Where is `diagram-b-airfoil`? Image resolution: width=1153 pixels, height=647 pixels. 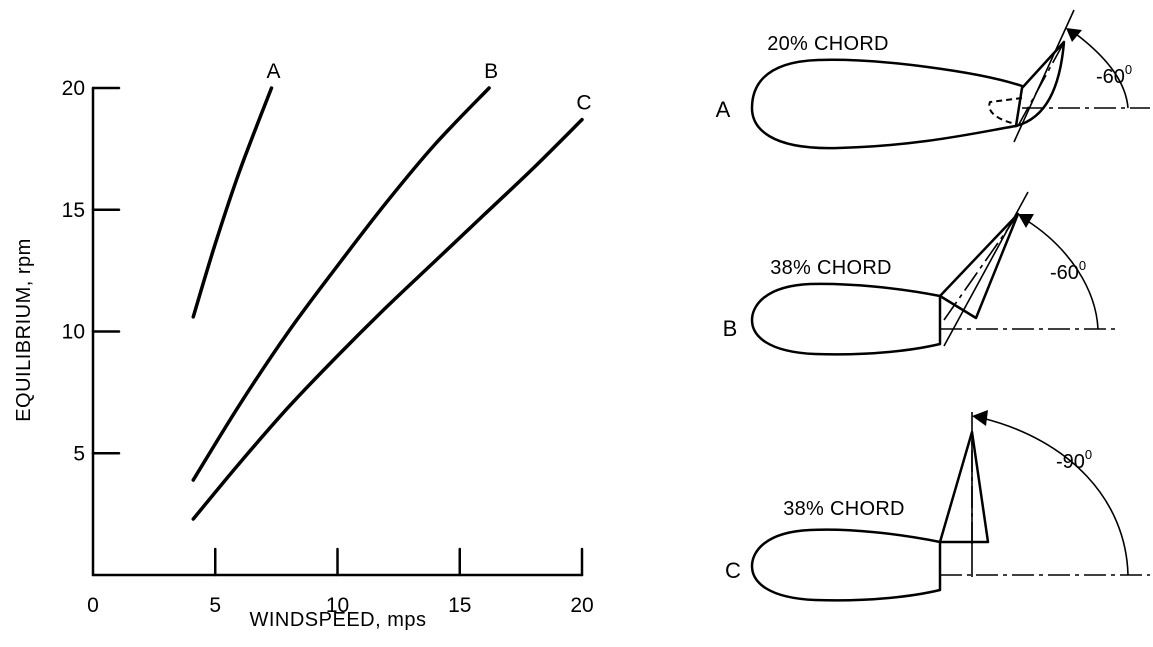
diagram-b-airfoil is located at coordinates (846, 319).